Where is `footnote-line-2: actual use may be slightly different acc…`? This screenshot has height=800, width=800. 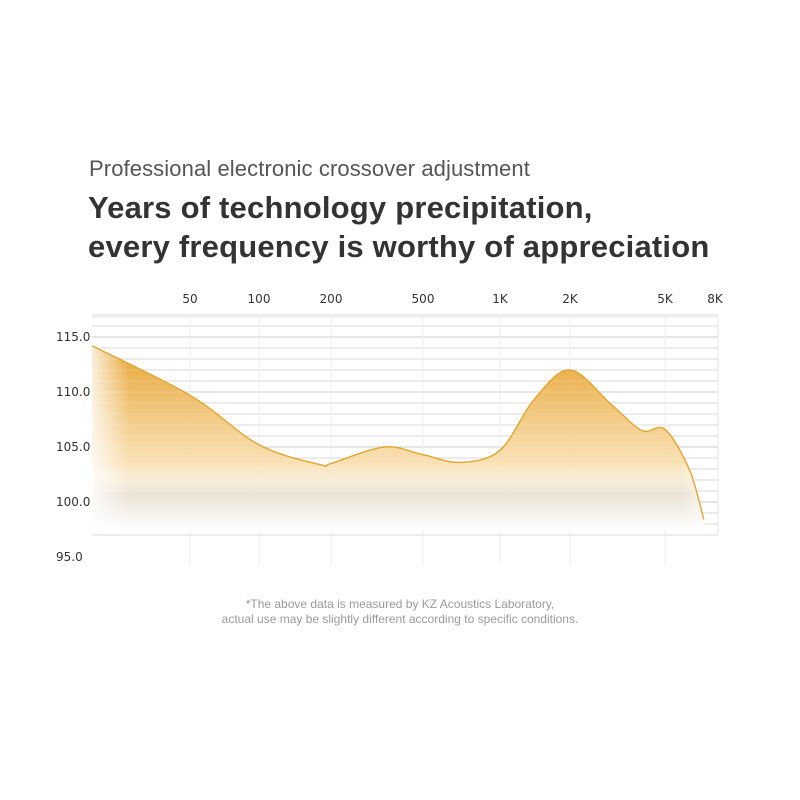
footnote-line-2: actual use may be slightly different acc… is located at coordinates (400, 619).